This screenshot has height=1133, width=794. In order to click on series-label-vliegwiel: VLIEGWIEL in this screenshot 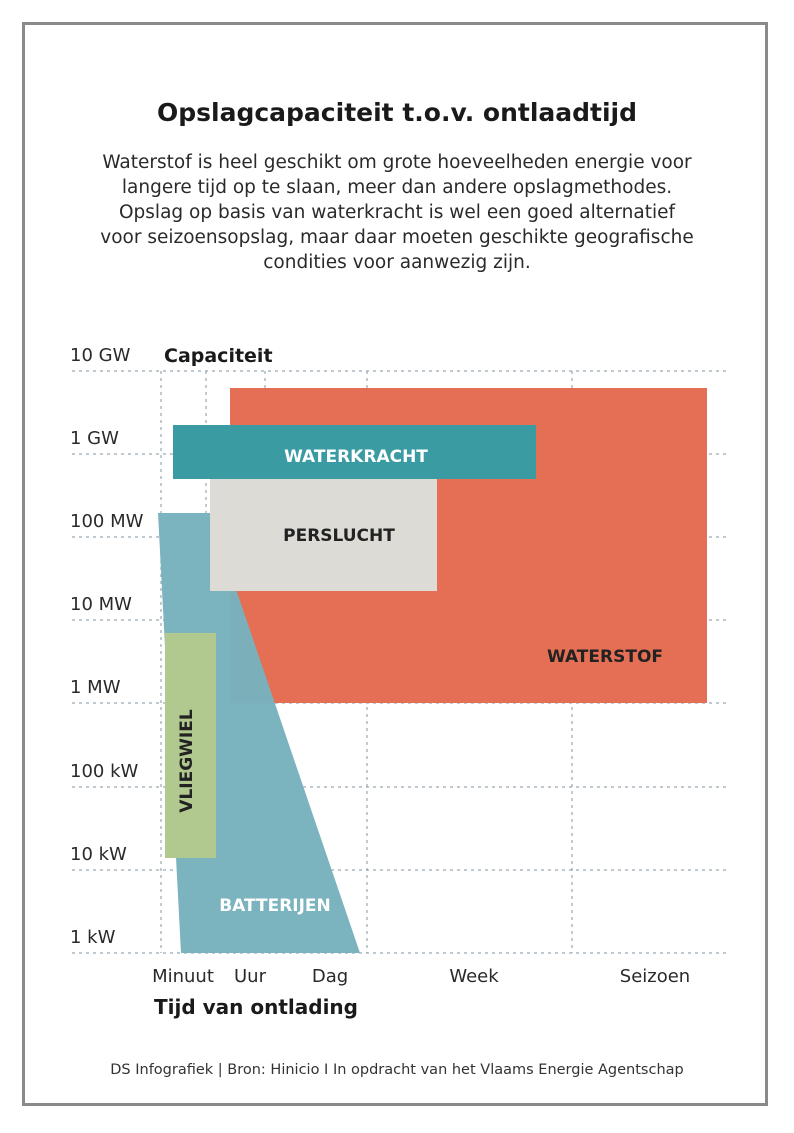, I will do `click(187, 761)`.